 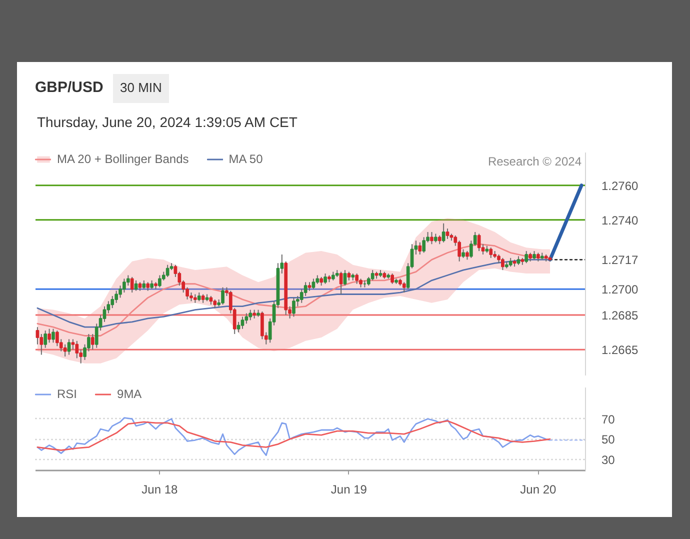 What do you see at coordinates (620, 315) in the screenshot?
I see `y-tick-label: 1.2685` at bounding box center [620, 315].